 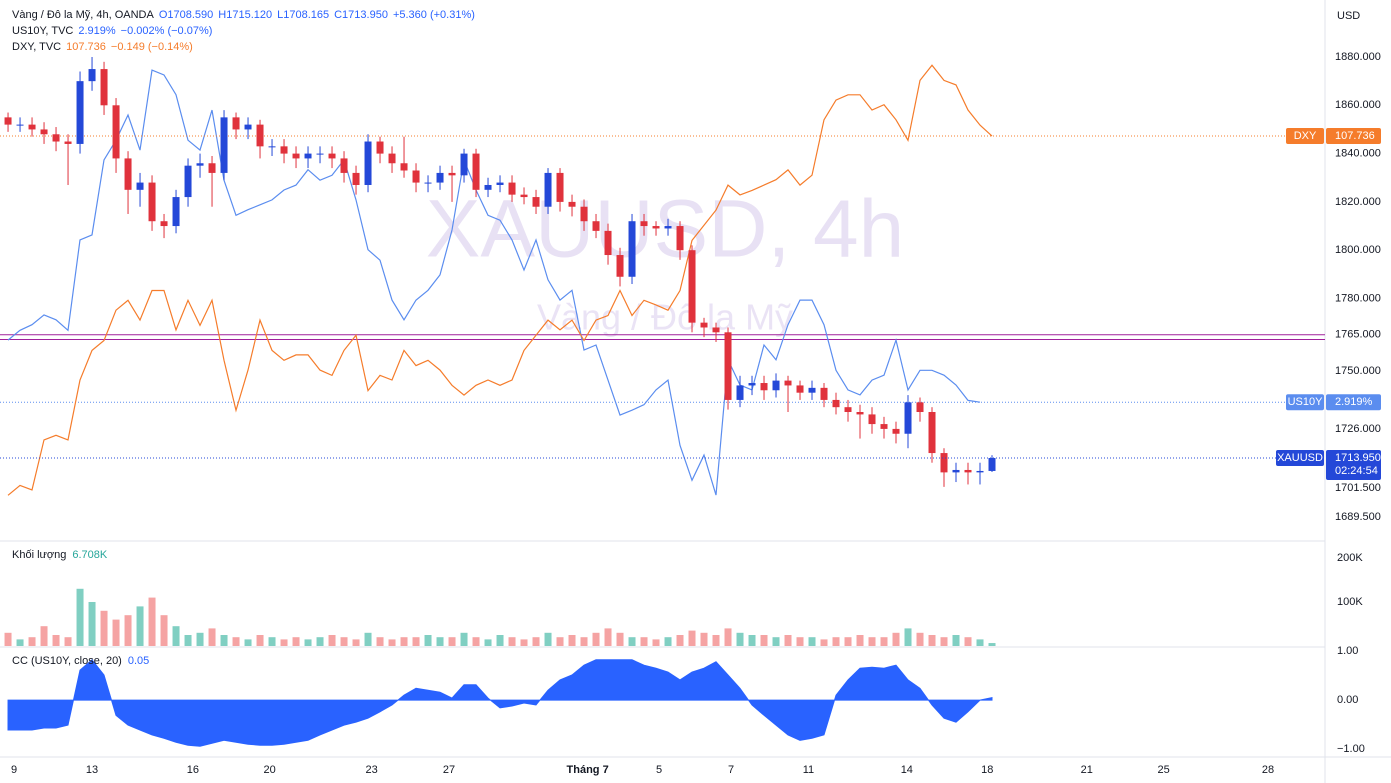 What do you see at coordinates (303, 15) in the screenshot?
I see `legend-value: L1708.165` at bounding box center [303, 15].